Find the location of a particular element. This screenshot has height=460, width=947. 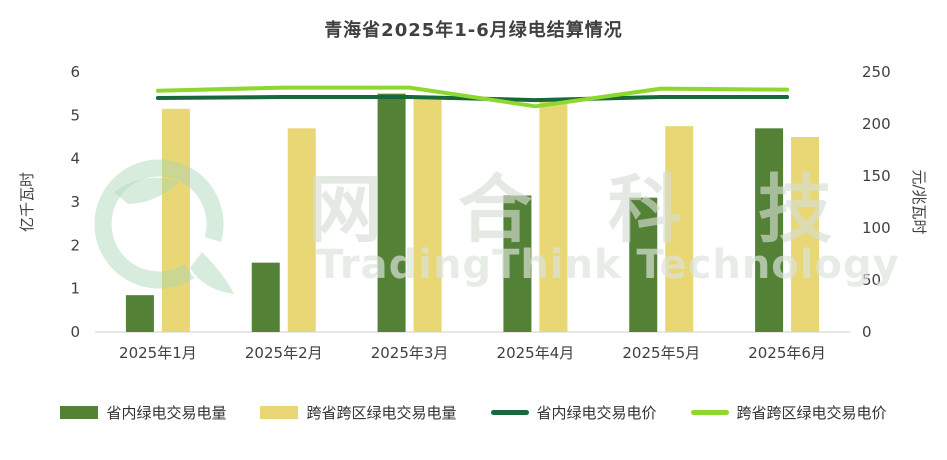

left-axis-tick-label: 5 is located at coordinates (75, 115).